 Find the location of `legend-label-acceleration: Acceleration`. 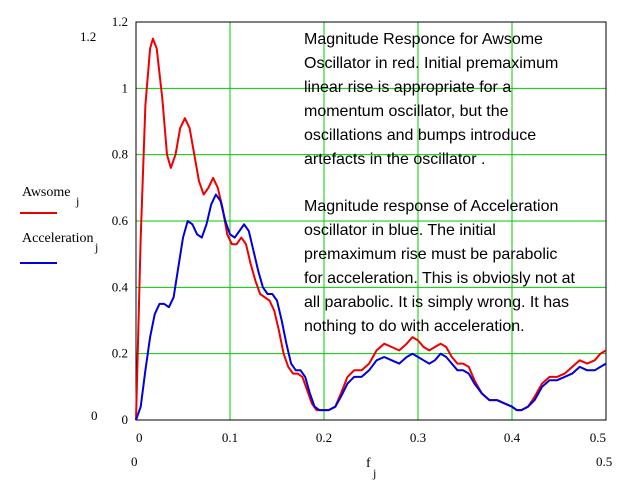

legend-label-acceleration: Acceleration is located at coordinates (58, 238).